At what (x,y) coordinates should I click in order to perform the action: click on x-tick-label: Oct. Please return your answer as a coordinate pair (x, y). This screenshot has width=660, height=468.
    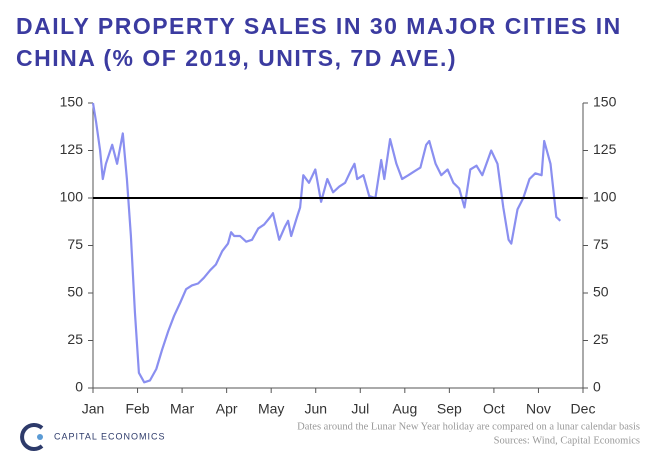
    Looking at the image, I should click on (494, 409).